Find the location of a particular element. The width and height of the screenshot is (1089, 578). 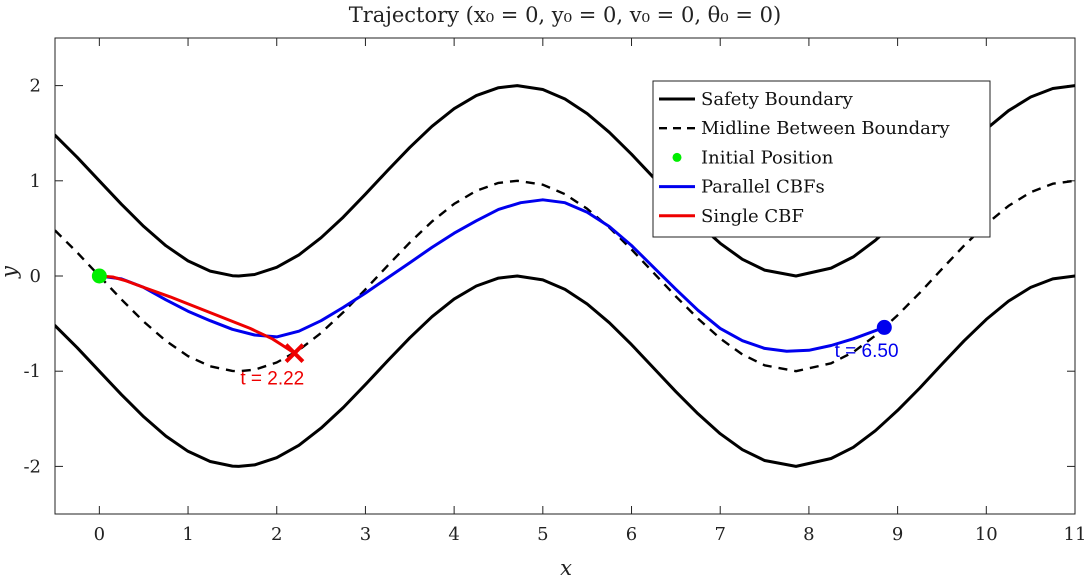

legend-label: Single CBF is located at coordinates (752, 216).